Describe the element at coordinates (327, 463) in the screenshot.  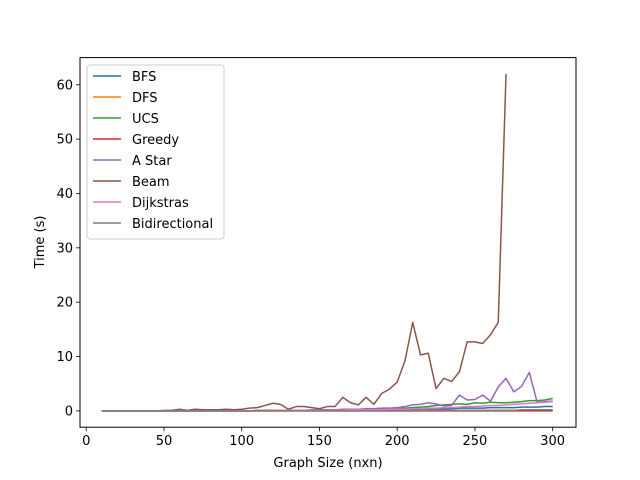
I see `x-axis-label: Graph Size (nxn)` at that location.